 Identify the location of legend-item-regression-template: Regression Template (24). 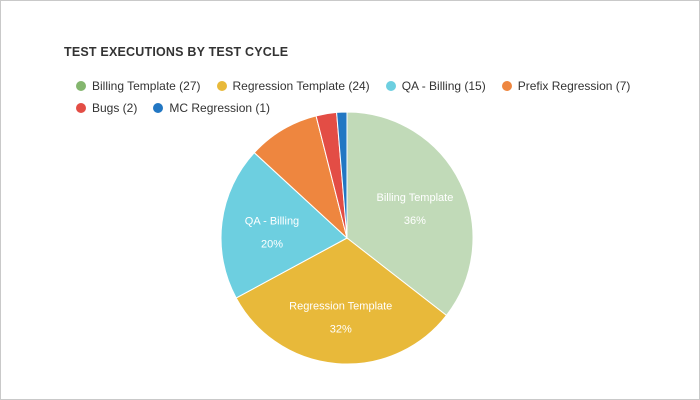
(293, 86).